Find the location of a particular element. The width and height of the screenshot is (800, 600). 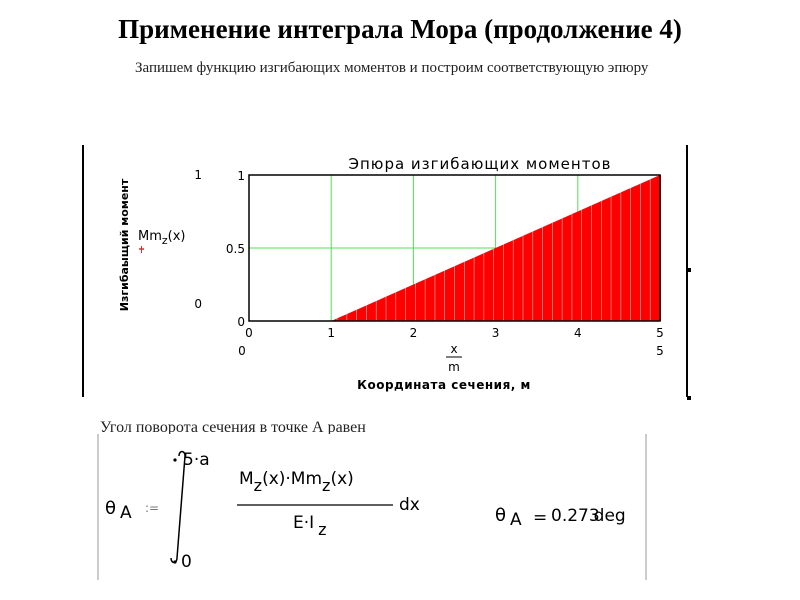

x-tick-label: 1 is located at coordinates (331, 333).